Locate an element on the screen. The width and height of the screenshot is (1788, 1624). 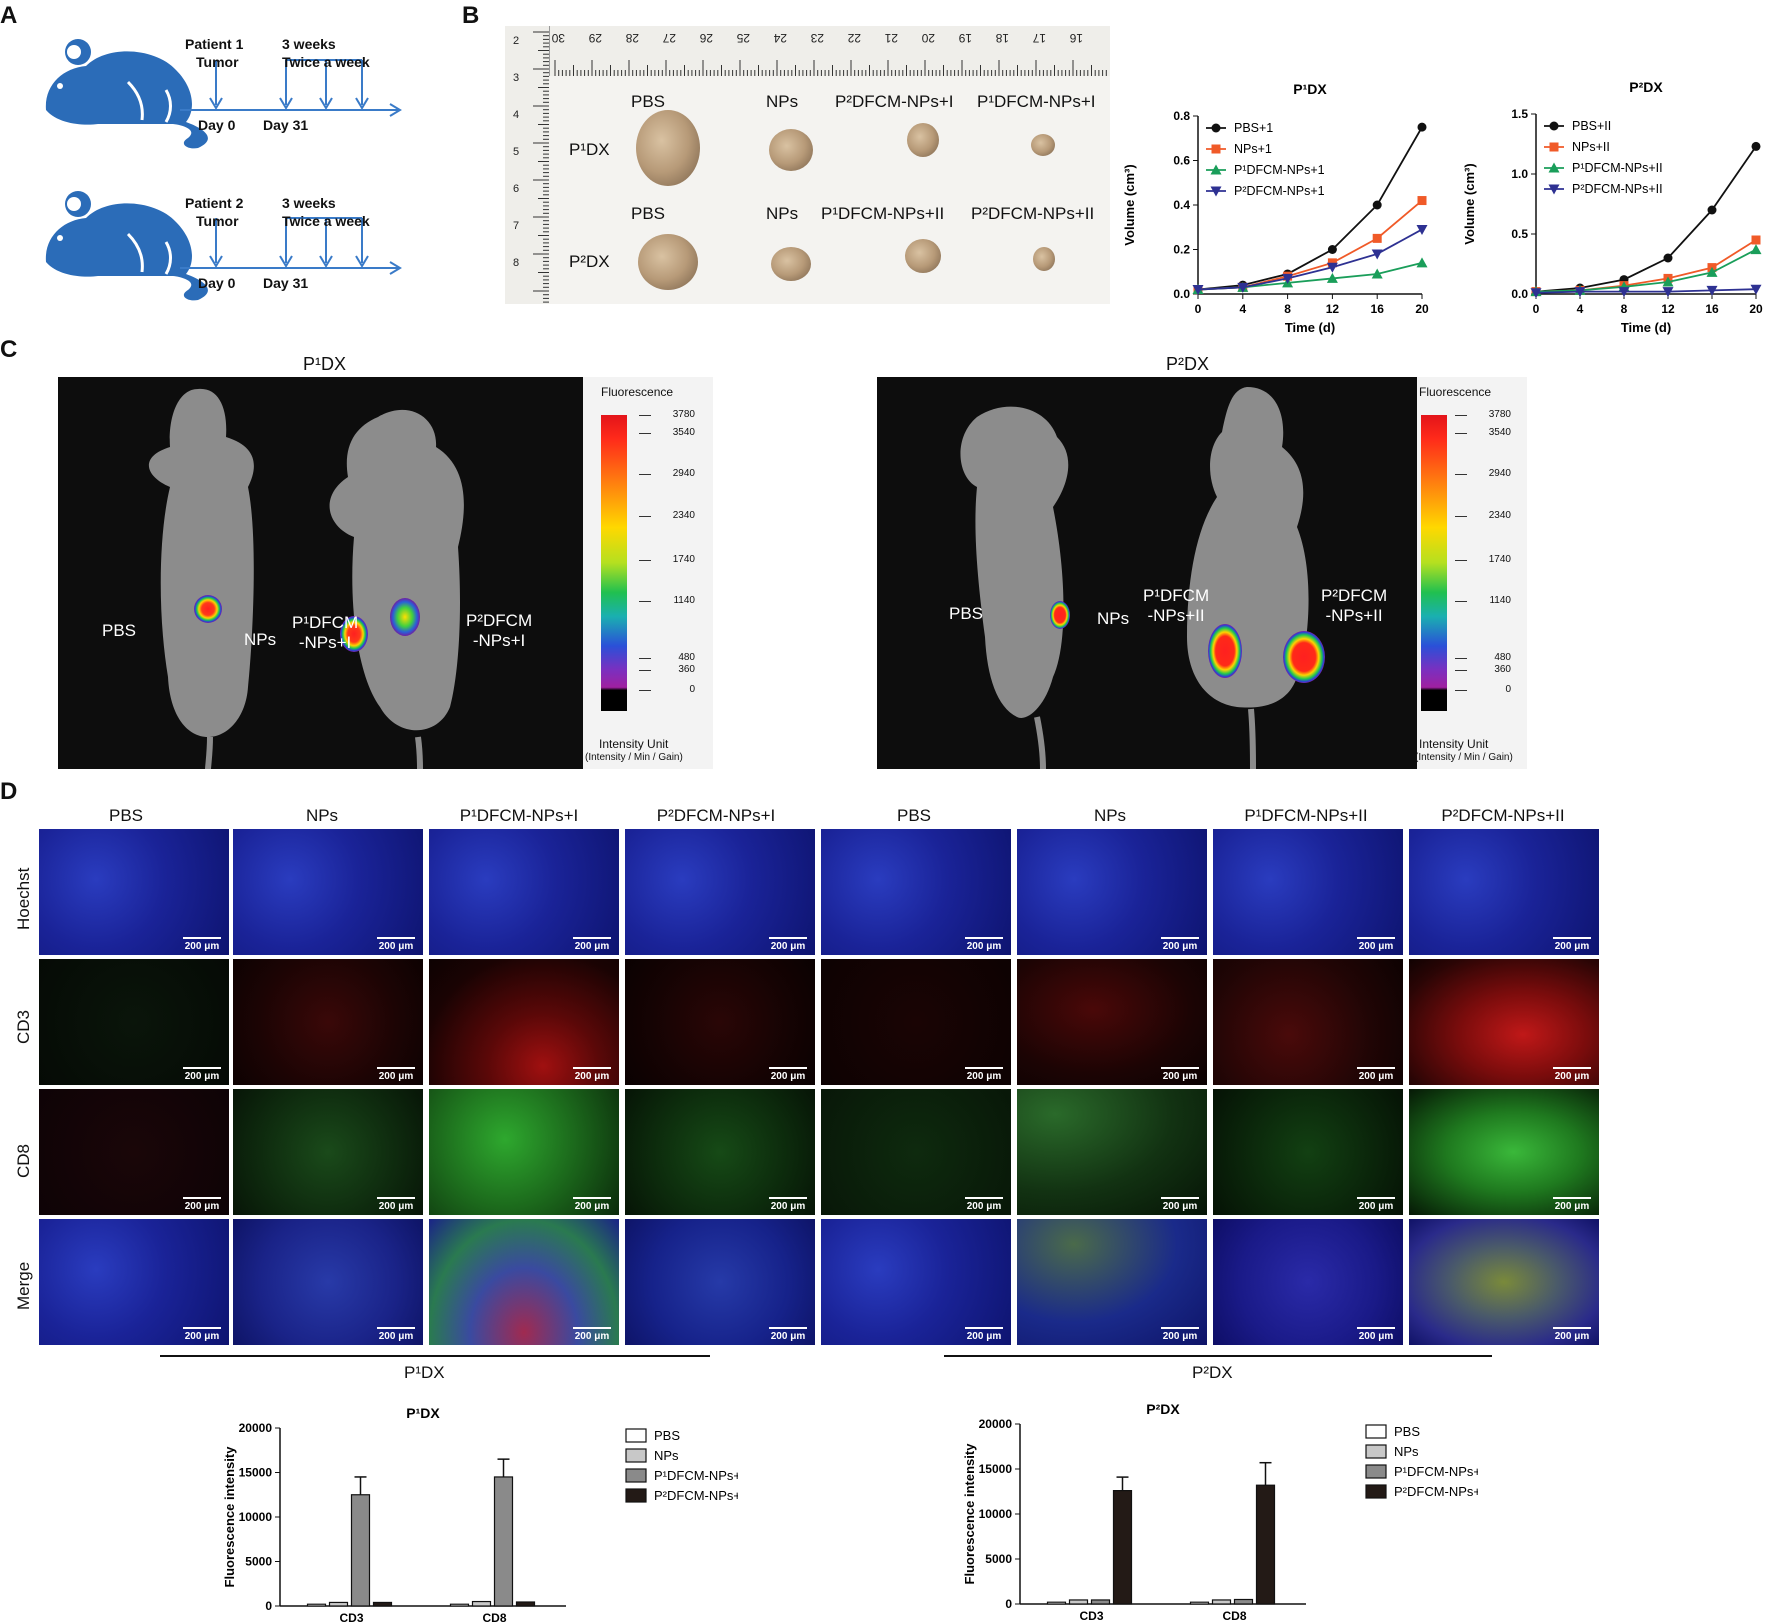
x-tick-label: 0 is located at coordinates (1198, 309).